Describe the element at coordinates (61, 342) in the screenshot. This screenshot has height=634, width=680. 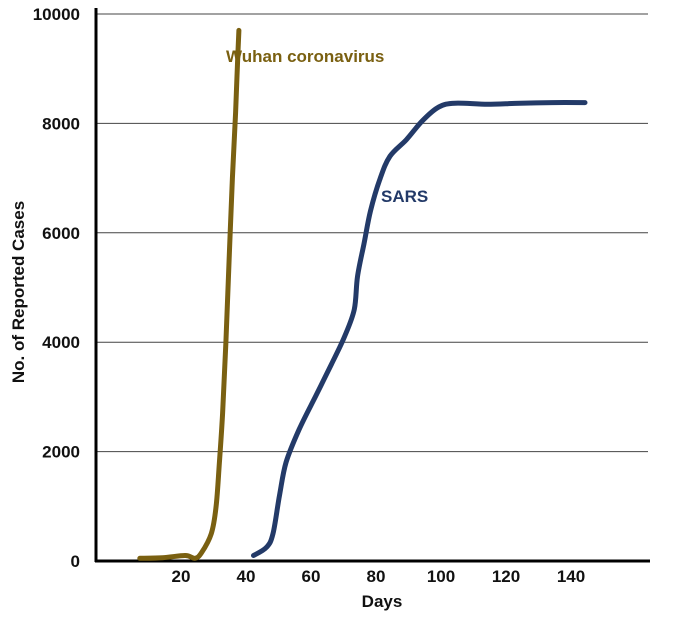
I see `y-tick-label: 4000` at that location.